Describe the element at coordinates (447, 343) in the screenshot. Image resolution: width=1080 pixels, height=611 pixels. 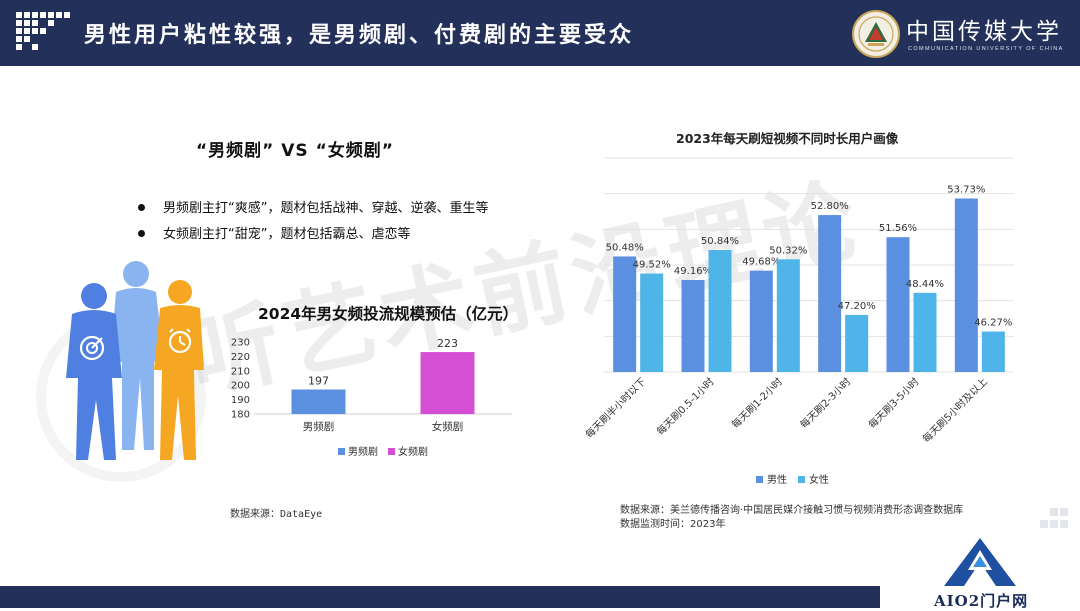
I see `data-label: 223` at that location.